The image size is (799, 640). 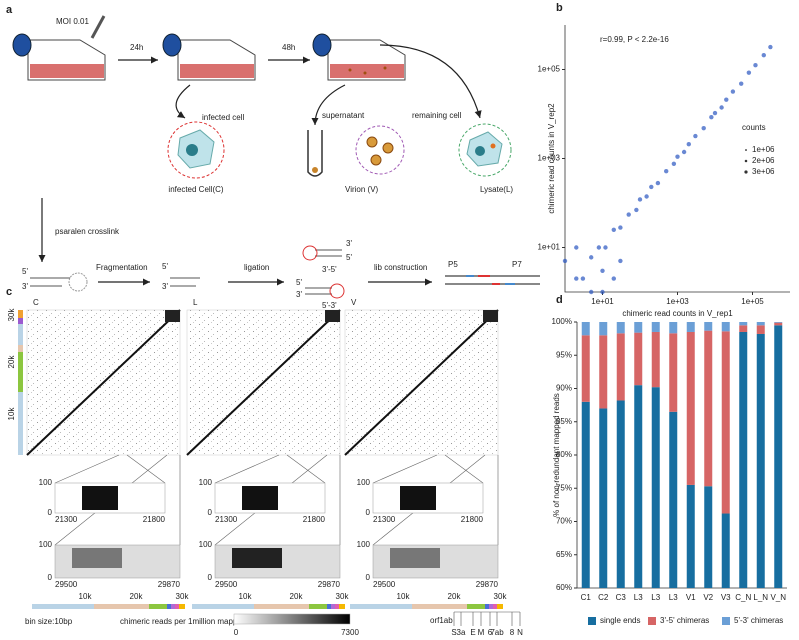 What do you see at coordinates (87, 231) in the screenshot?
I see `label: psaralen crosslink` at bounding box center [87, 231].